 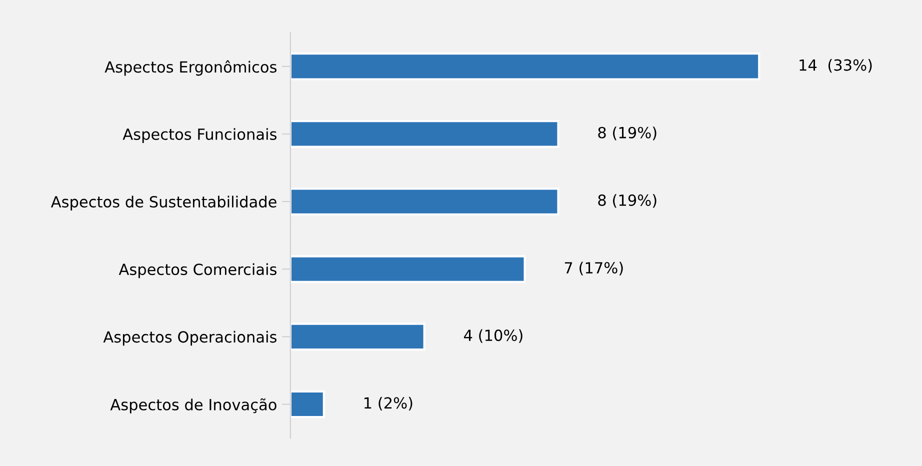 I want to click on y-tick-label: Aspectos Ergonômicos, so click(x=190, y=68).